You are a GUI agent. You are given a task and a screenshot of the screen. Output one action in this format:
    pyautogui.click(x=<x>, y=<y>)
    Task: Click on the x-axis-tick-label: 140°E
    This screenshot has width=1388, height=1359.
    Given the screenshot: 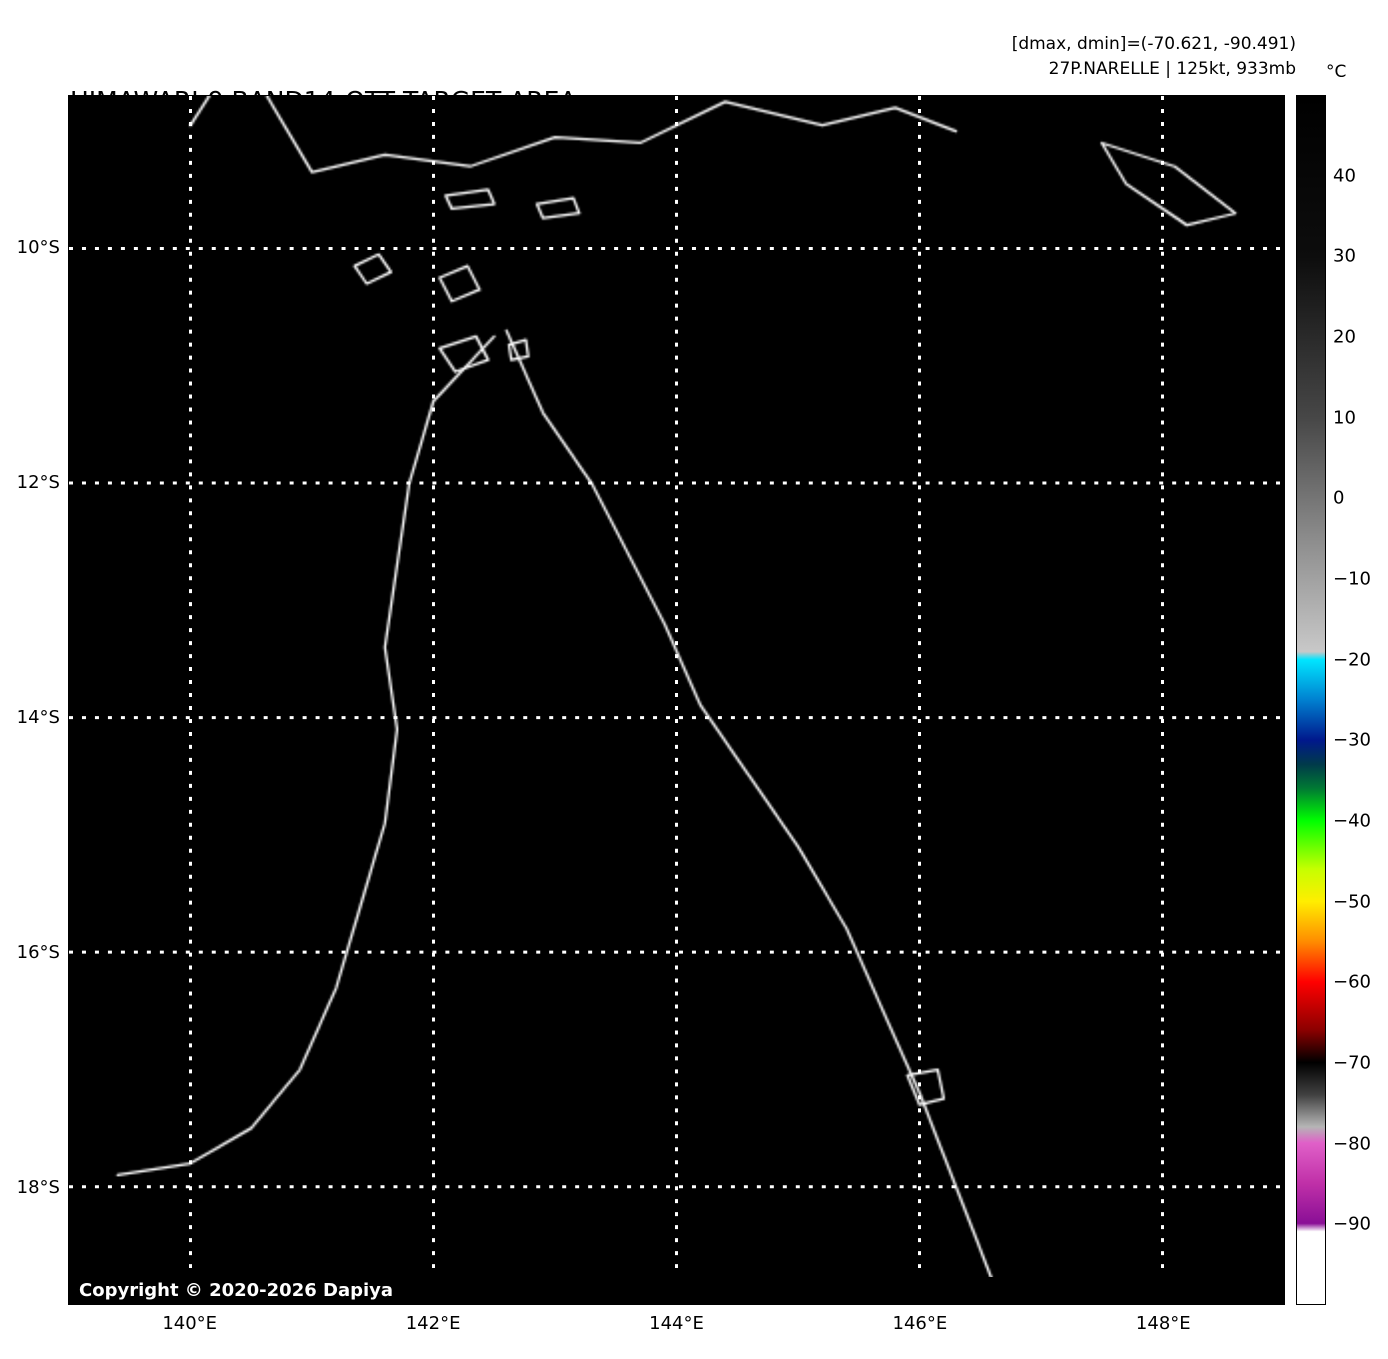 What is the action you would take?
    pyautogui.click(x=190, y=1323)
    